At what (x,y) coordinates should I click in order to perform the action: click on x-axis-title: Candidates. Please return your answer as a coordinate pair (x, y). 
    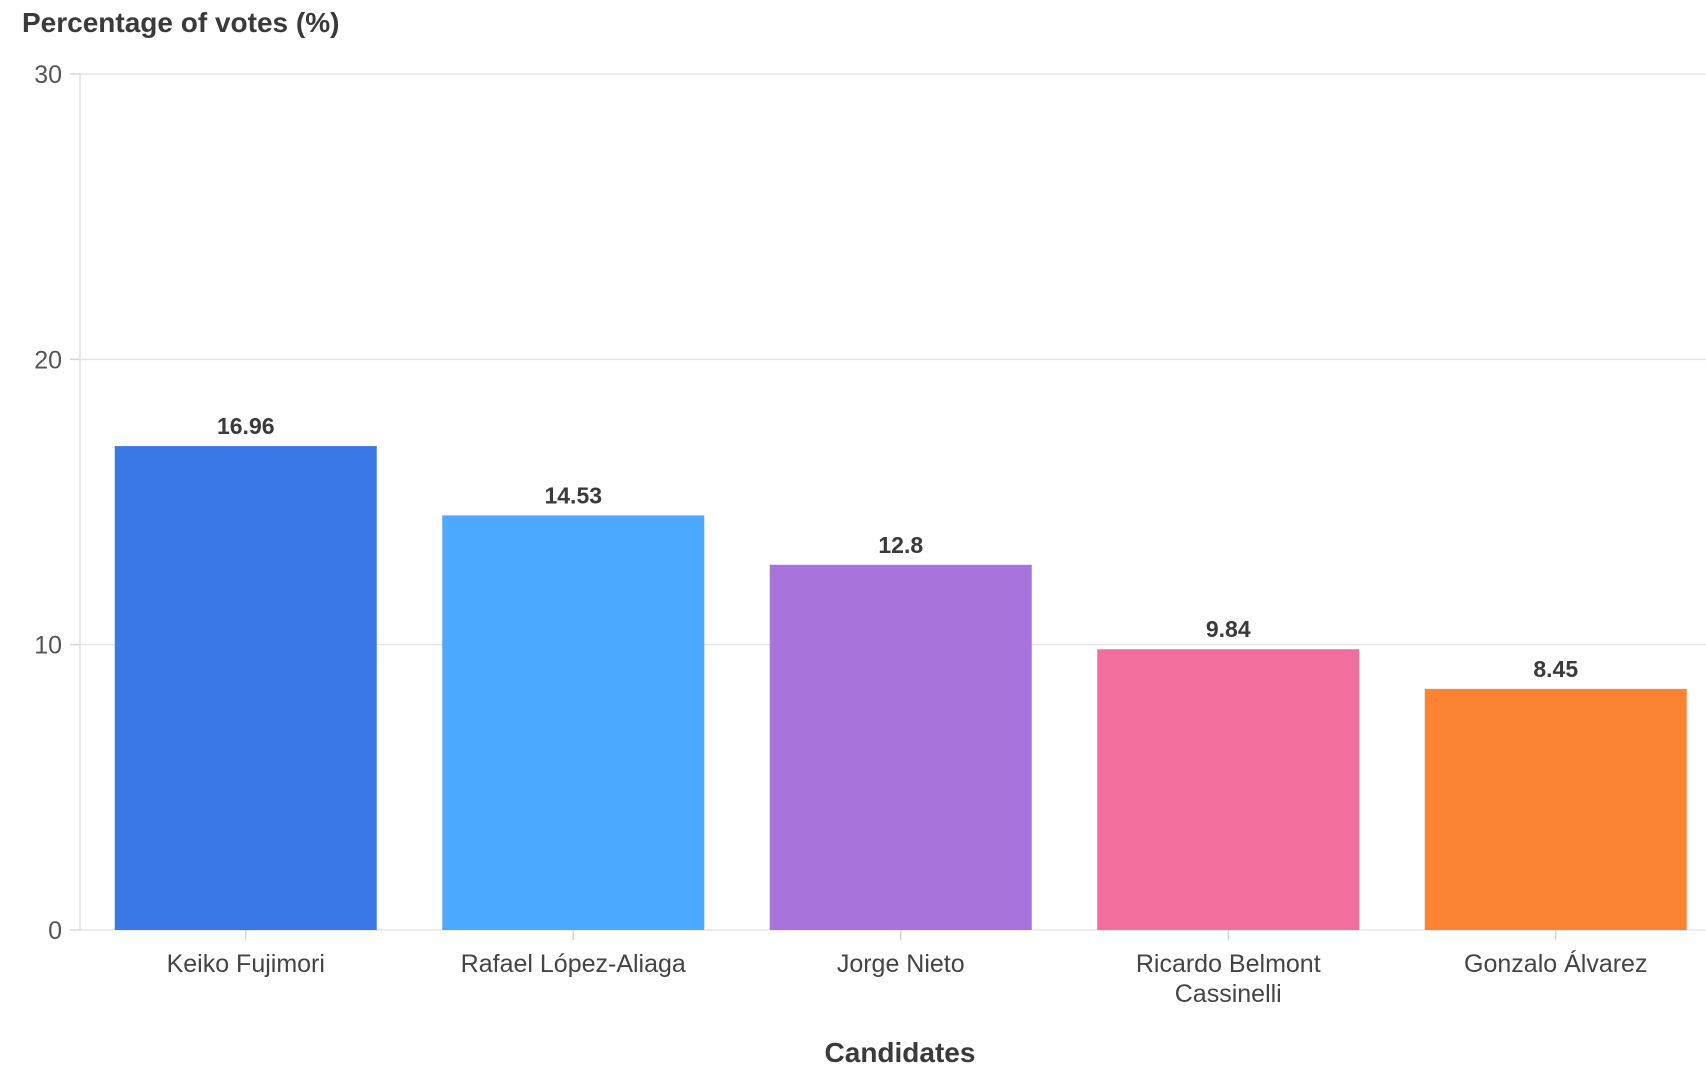
    Looking at the image, I should click on (900, 1052).